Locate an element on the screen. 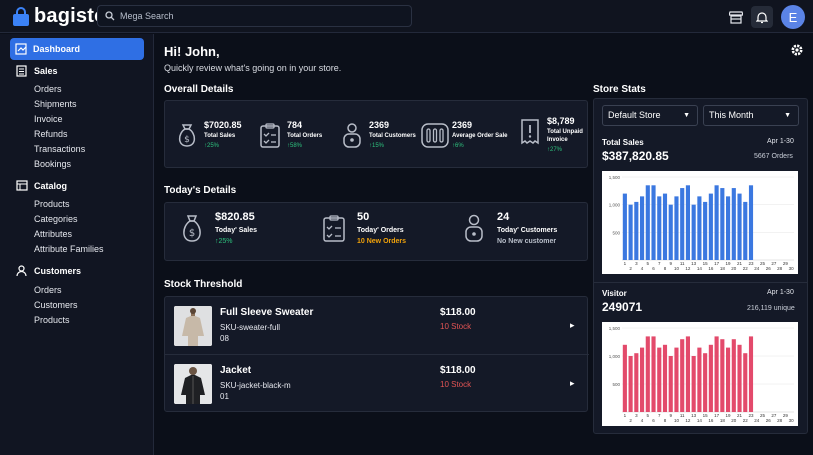 The width and height of the screenshot is (813, 455). stat-change: ↑27% is located at coordinates (555, 150).